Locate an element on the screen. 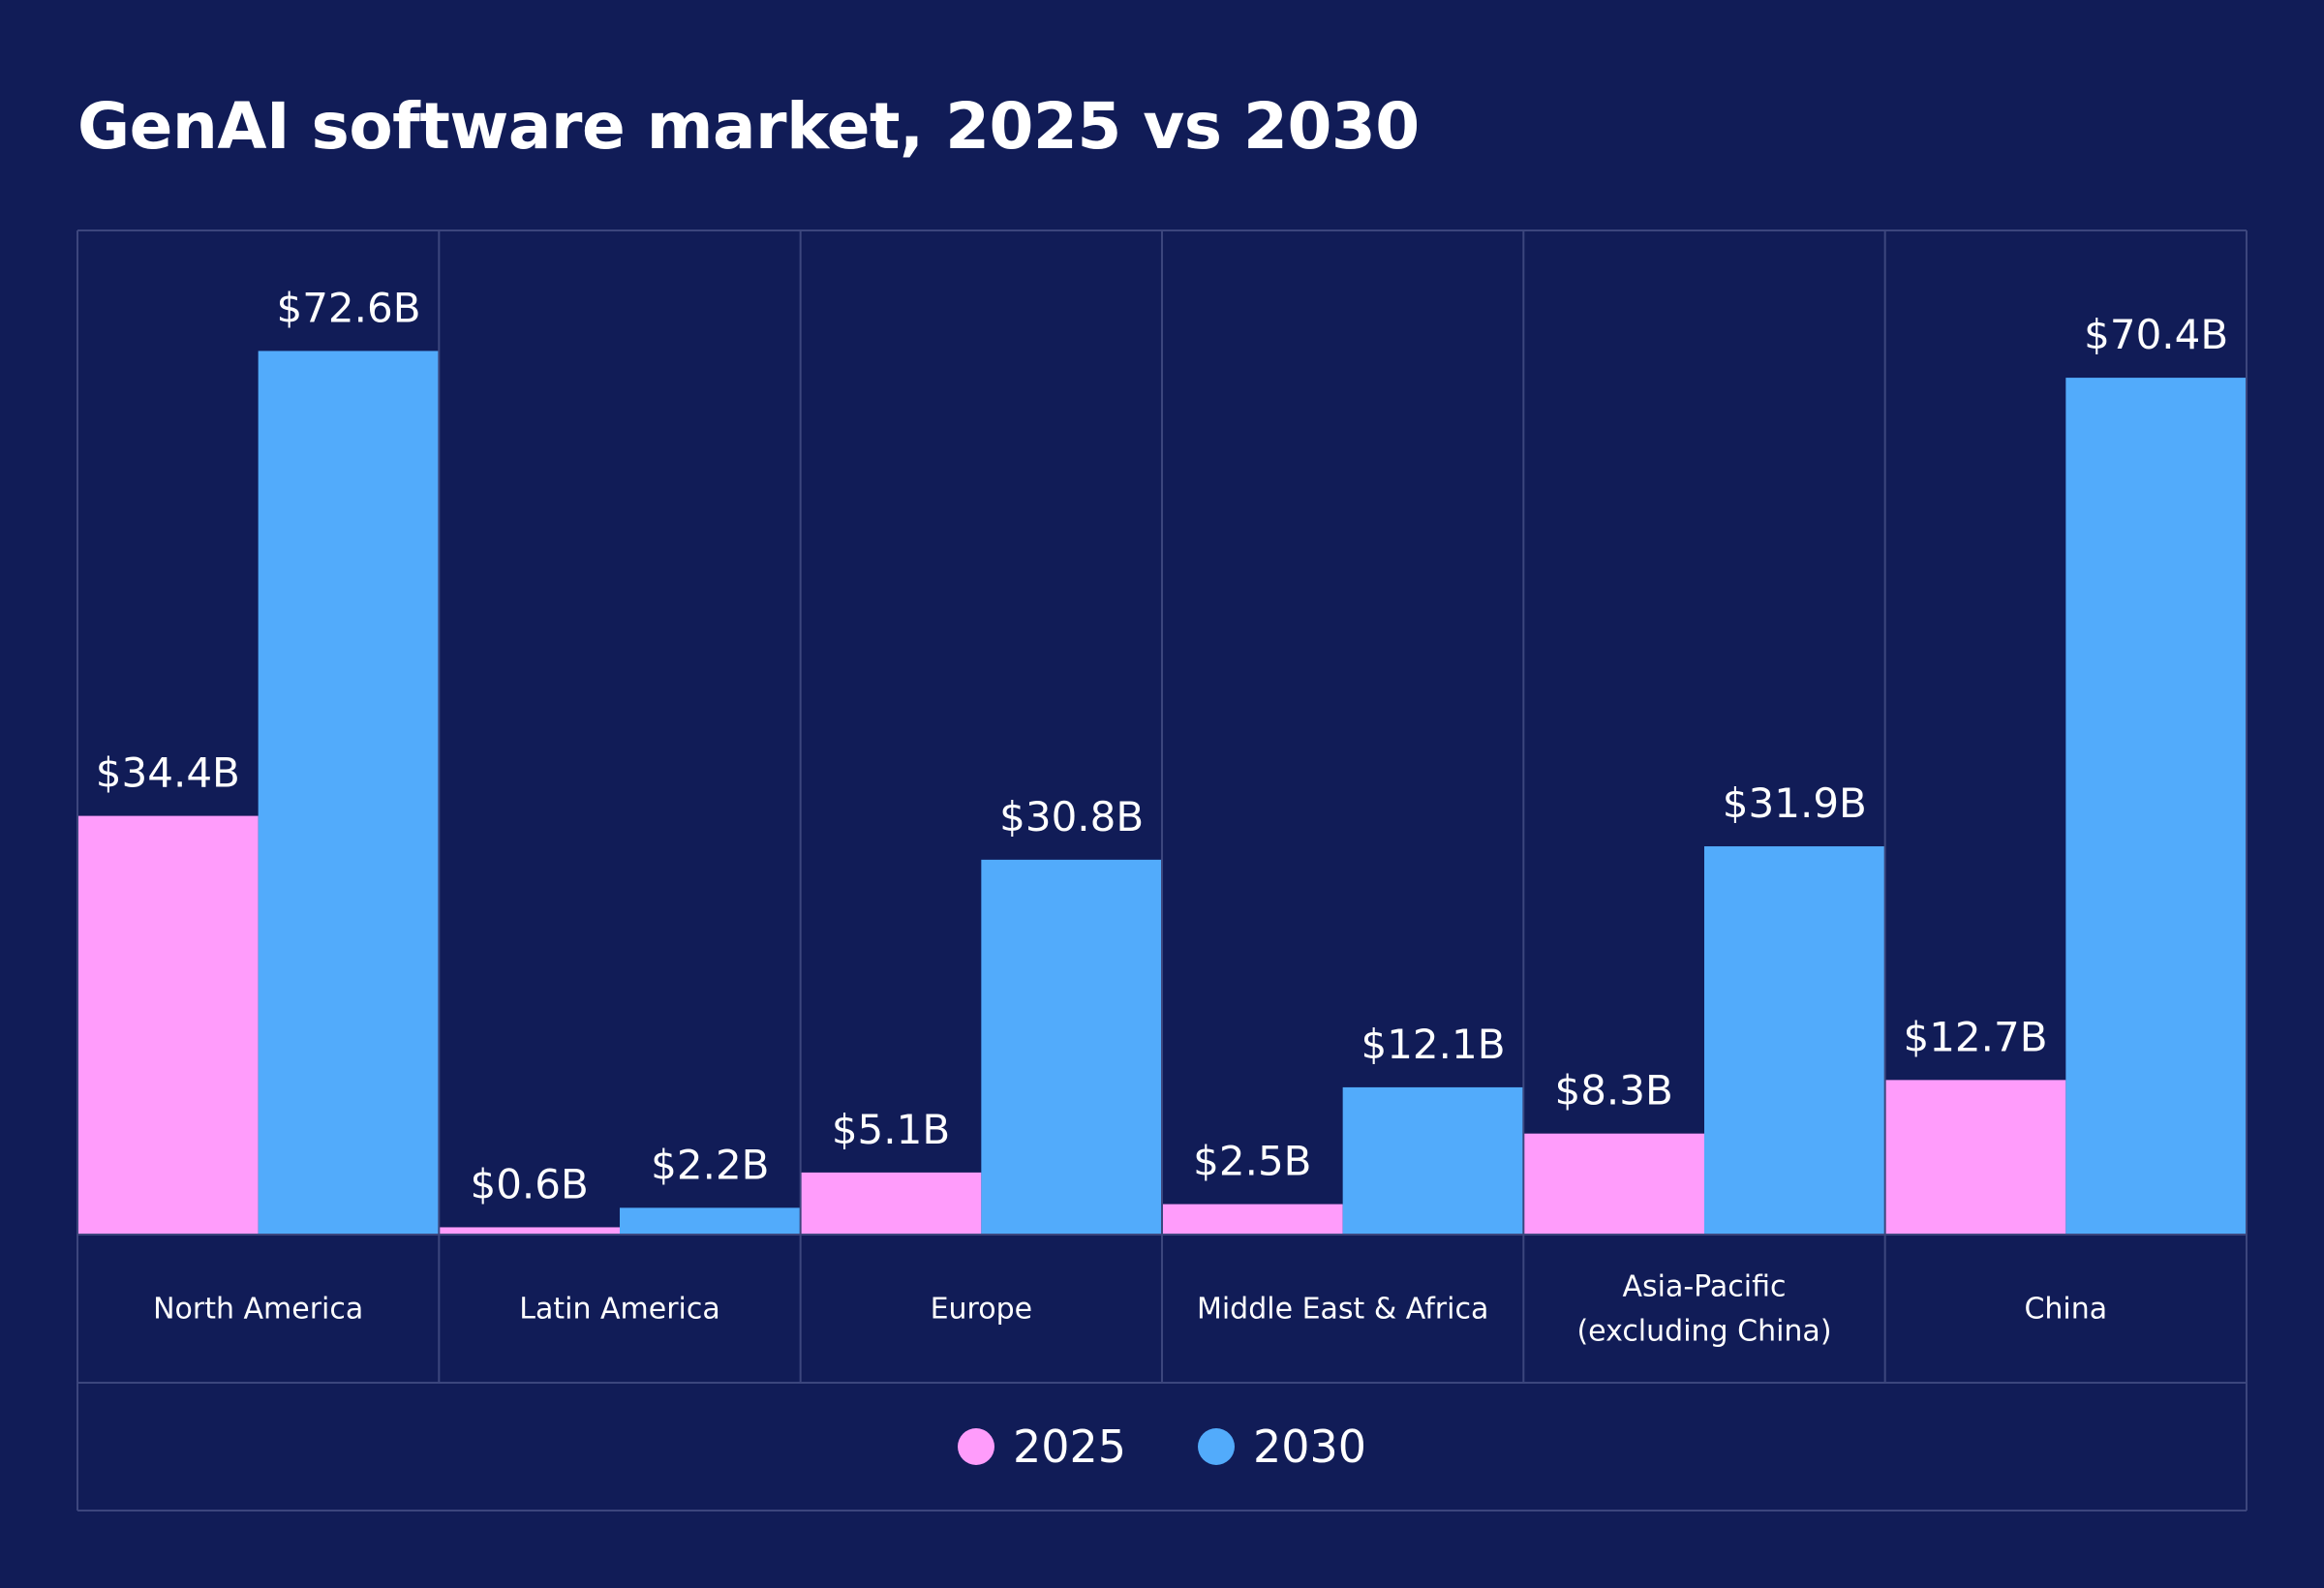 The width and height of the screenshot is (2324, 1588). legend-label-2030: 2030 is located at coordinates (1309, 1446).